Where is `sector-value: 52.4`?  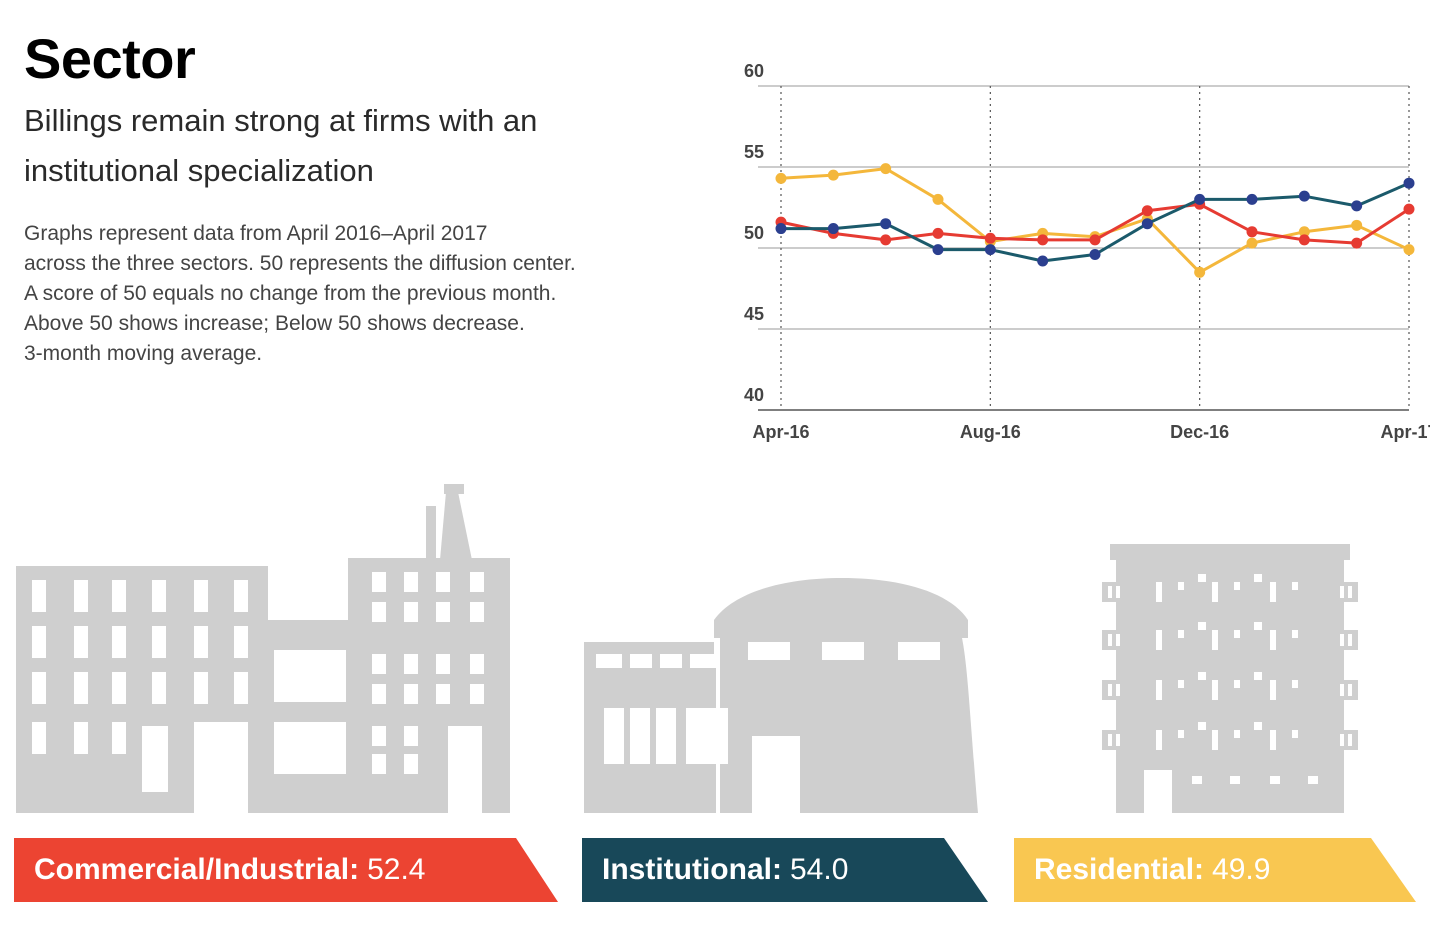
sector-value: 52.4 is located at coordinates (396, 869).